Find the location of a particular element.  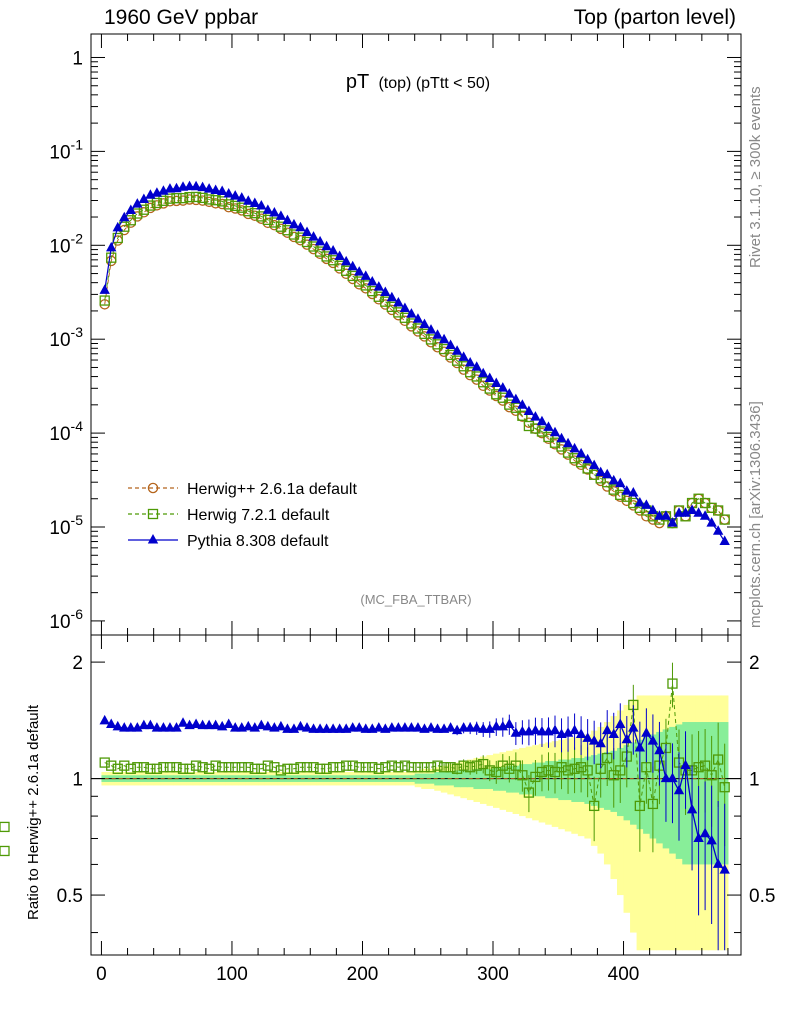

chart-title-main: pT is located at coordinates (357, 82).